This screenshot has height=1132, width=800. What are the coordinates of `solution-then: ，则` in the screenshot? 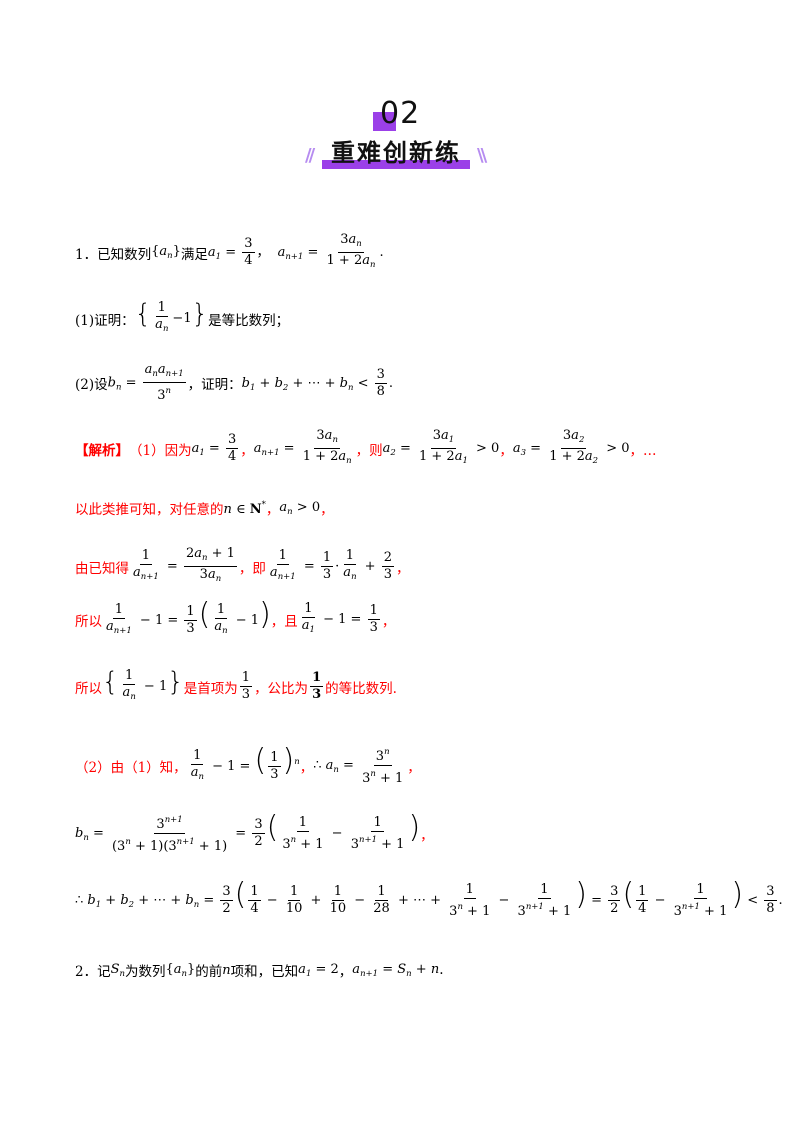 It's located at (369, 450).